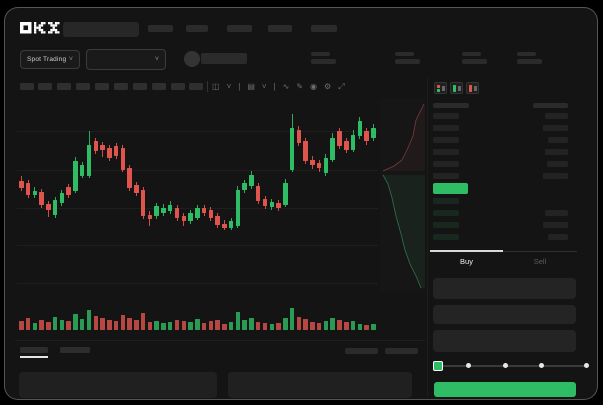 This screenshot has width=603, height=405. Describe the element at coordinates (328, 86) in the screenshot. I see `settings-icon: ⚙` at that location.